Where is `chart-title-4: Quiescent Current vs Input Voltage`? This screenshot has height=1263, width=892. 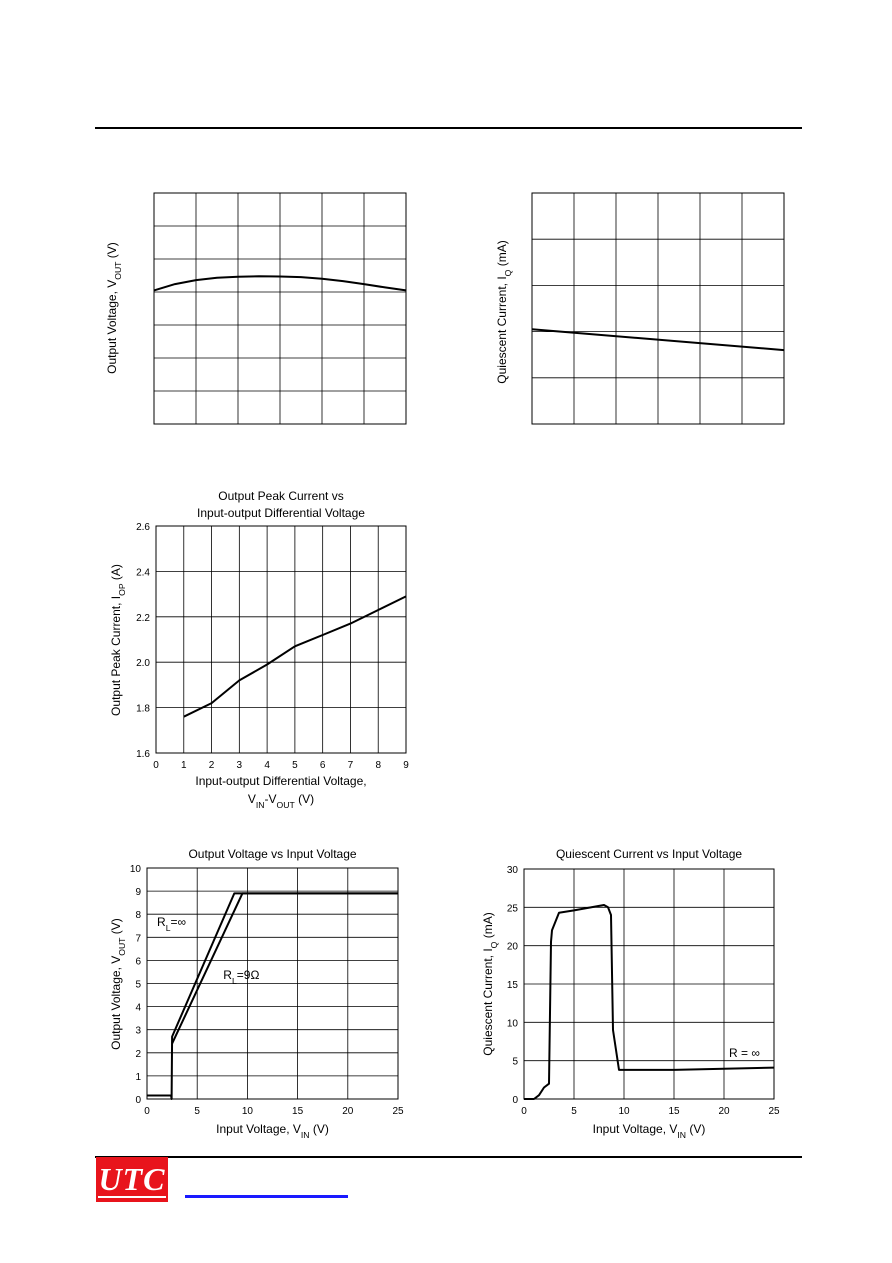 chart-title-4: Quiescent Current vs Input Voltage is located at coordinates (649, 854).